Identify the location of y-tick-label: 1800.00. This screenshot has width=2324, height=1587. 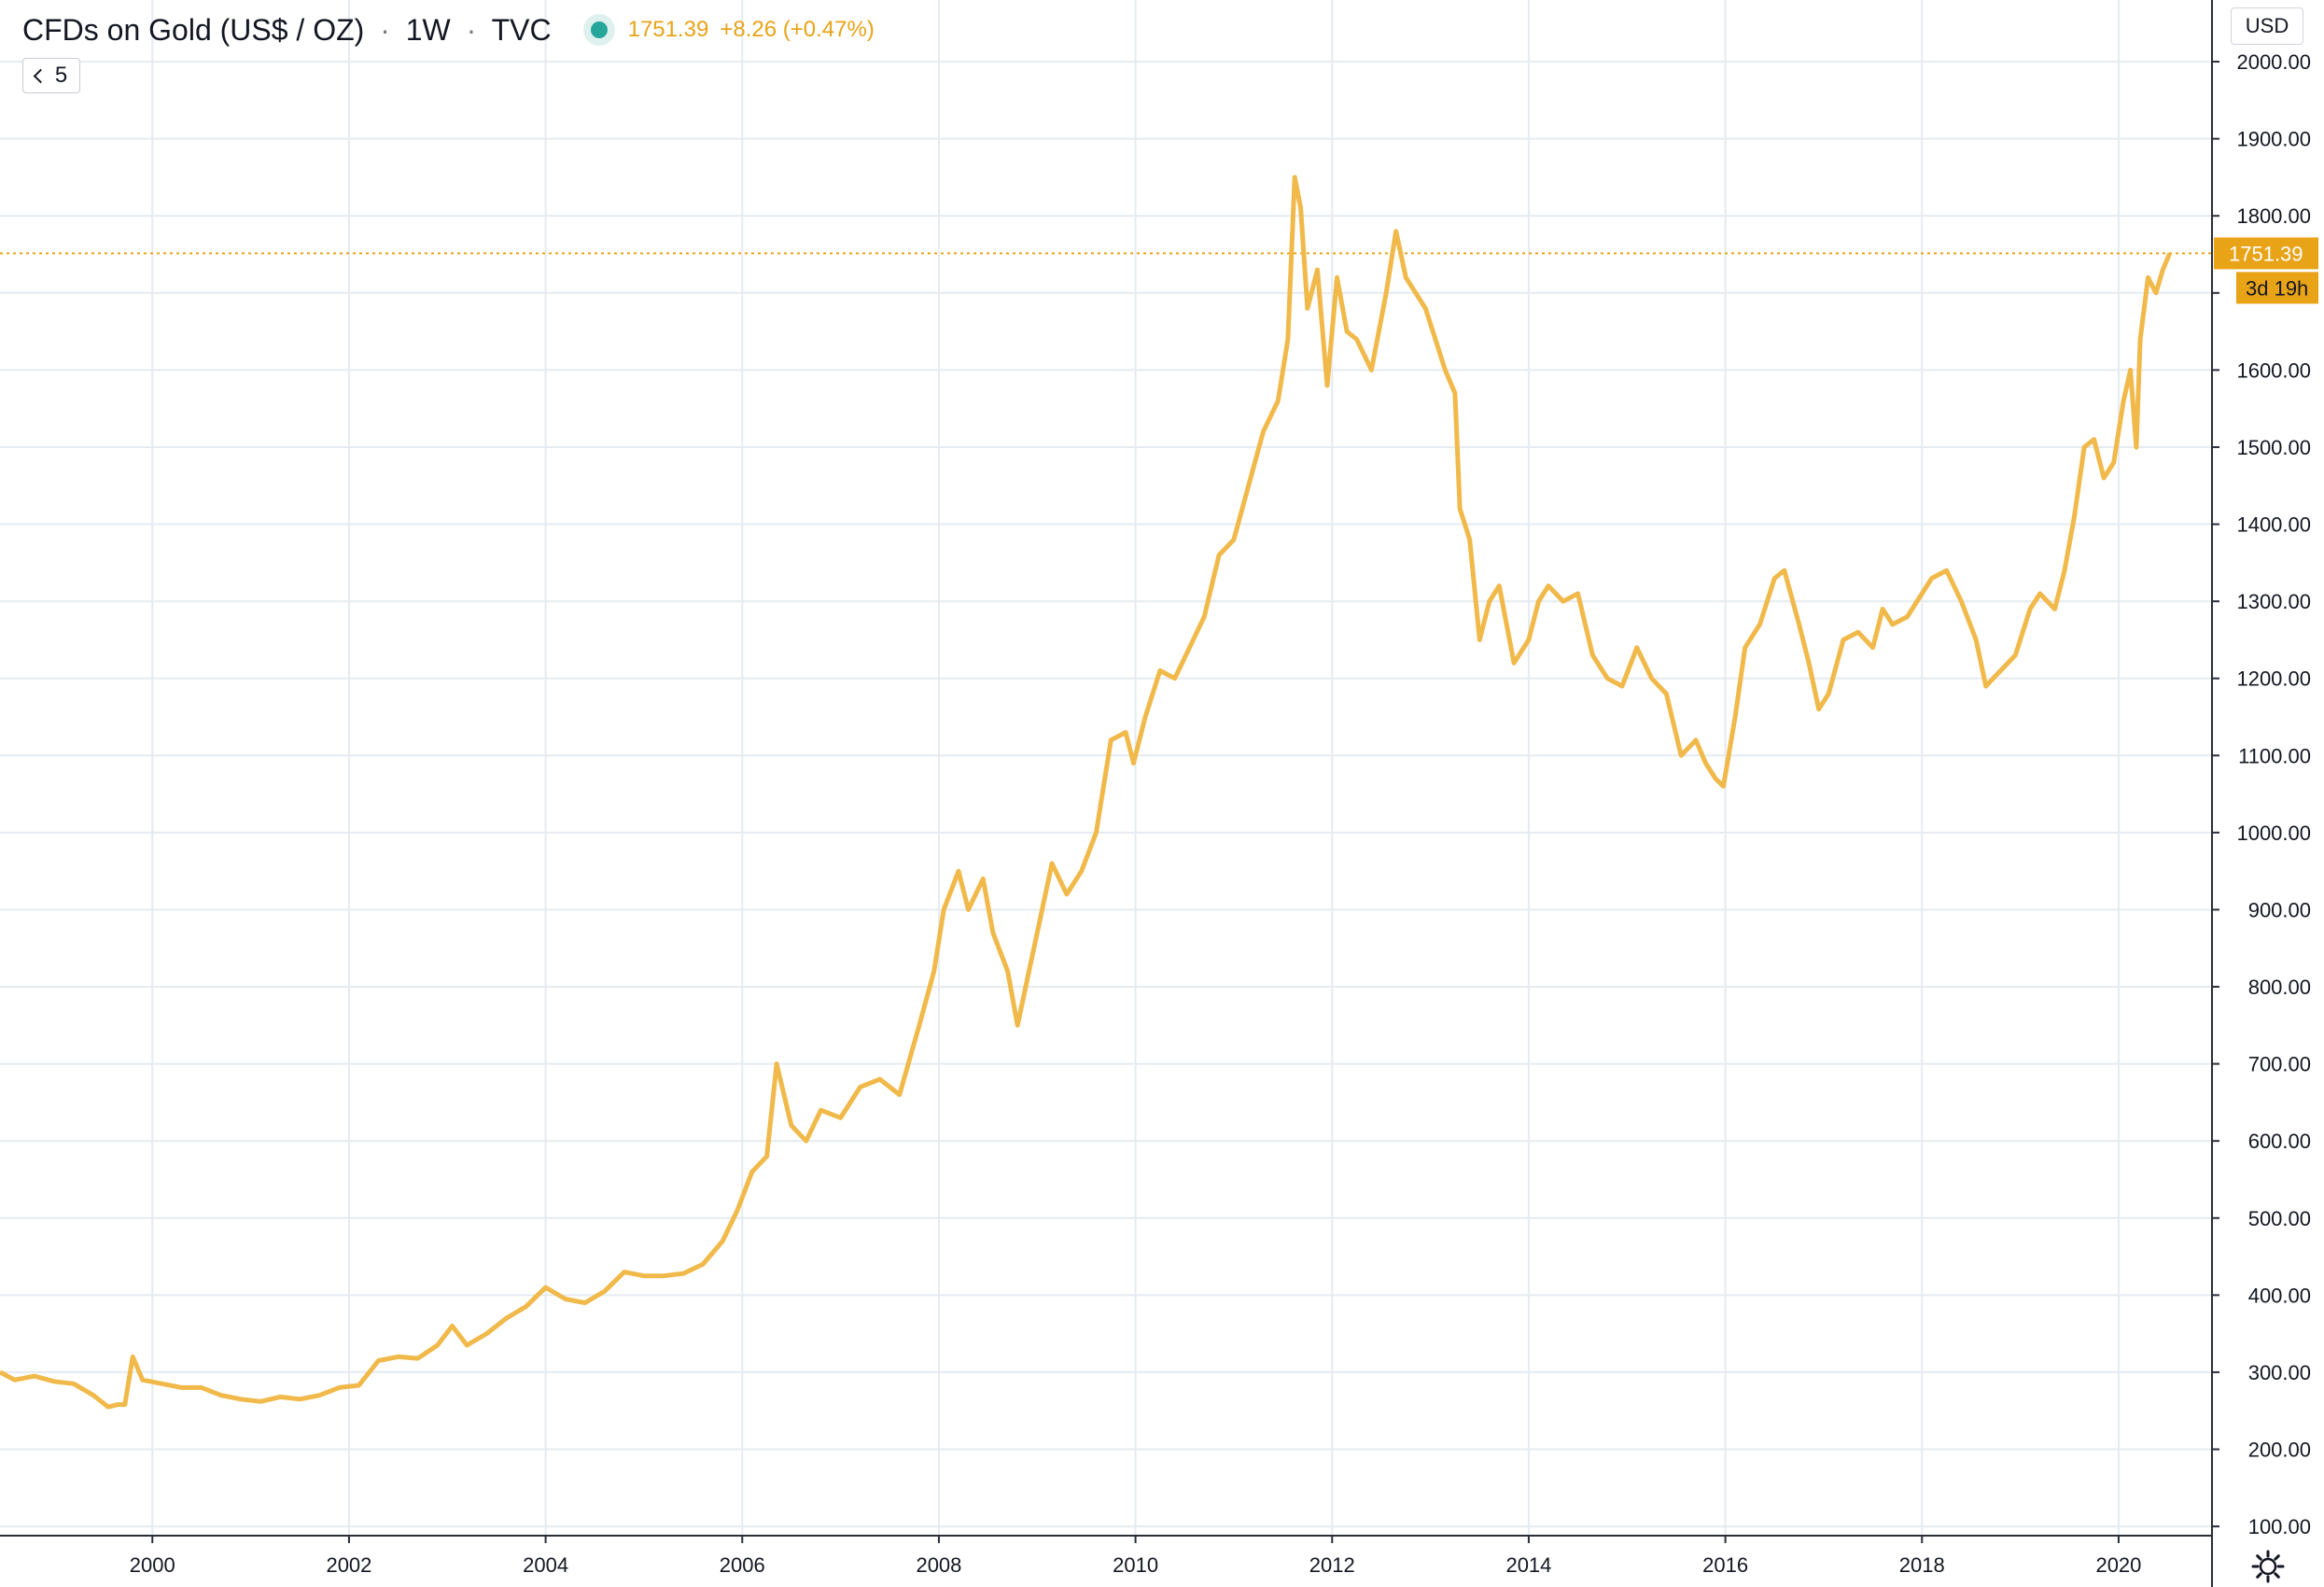
(2273, 216).